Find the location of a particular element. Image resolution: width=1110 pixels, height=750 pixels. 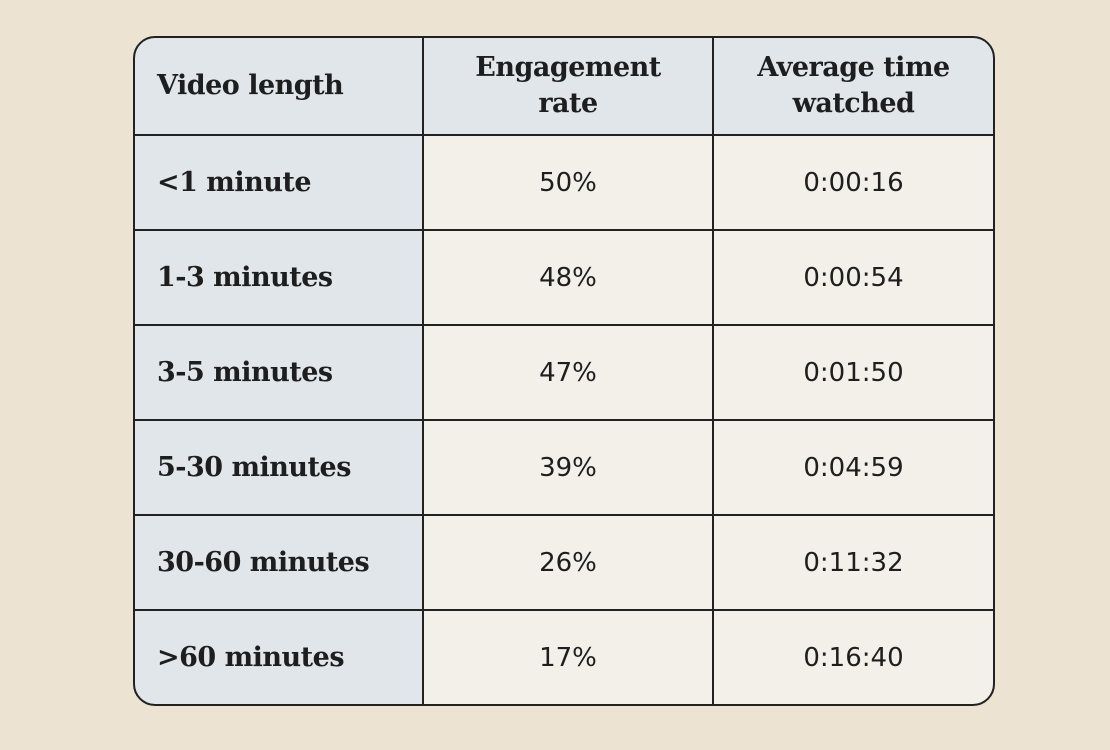

row-label: <1 minute is located at coordinates (278, 182).